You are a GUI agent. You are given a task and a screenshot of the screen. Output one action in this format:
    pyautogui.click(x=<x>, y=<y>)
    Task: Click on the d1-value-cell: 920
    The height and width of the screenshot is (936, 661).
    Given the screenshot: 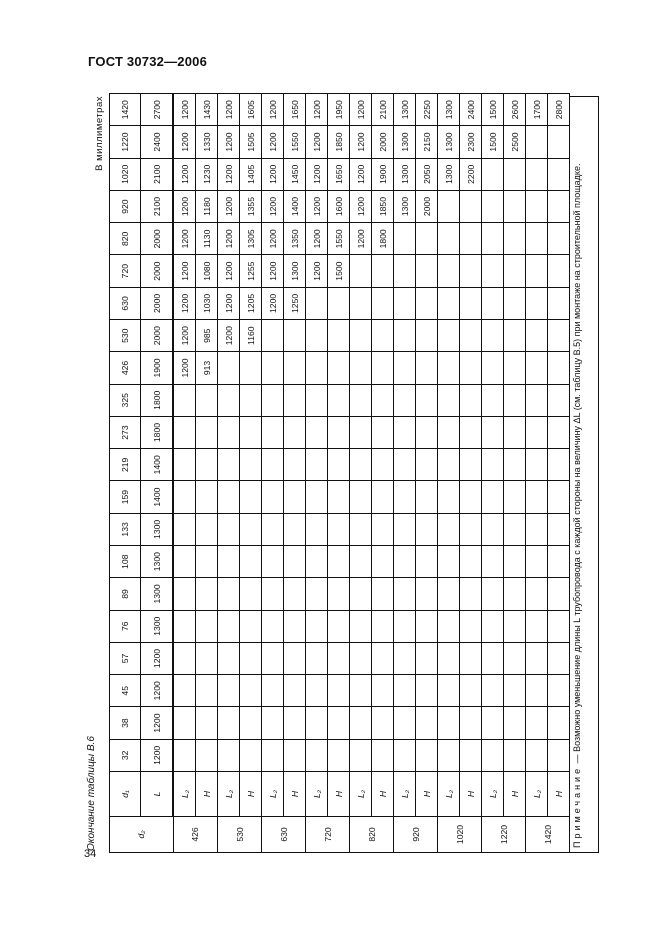 What is the action you would take?
    pyautogui.click(x=125, y=206)
    